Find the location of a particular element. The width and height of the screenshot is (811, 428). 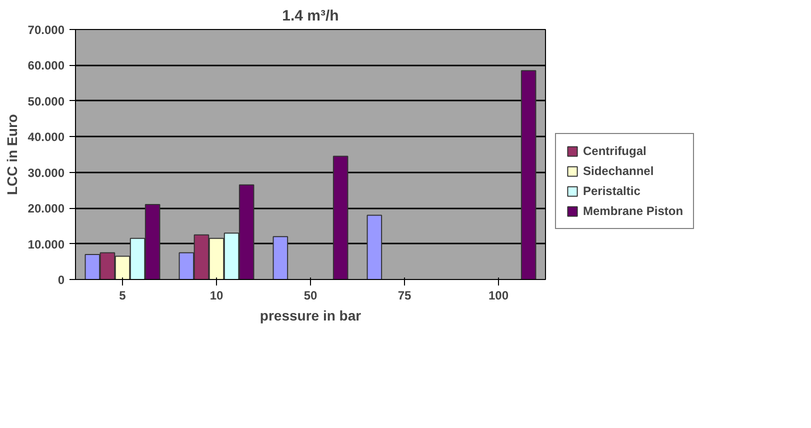

x-tick-label: 100 is located at coordinates (498, 295).